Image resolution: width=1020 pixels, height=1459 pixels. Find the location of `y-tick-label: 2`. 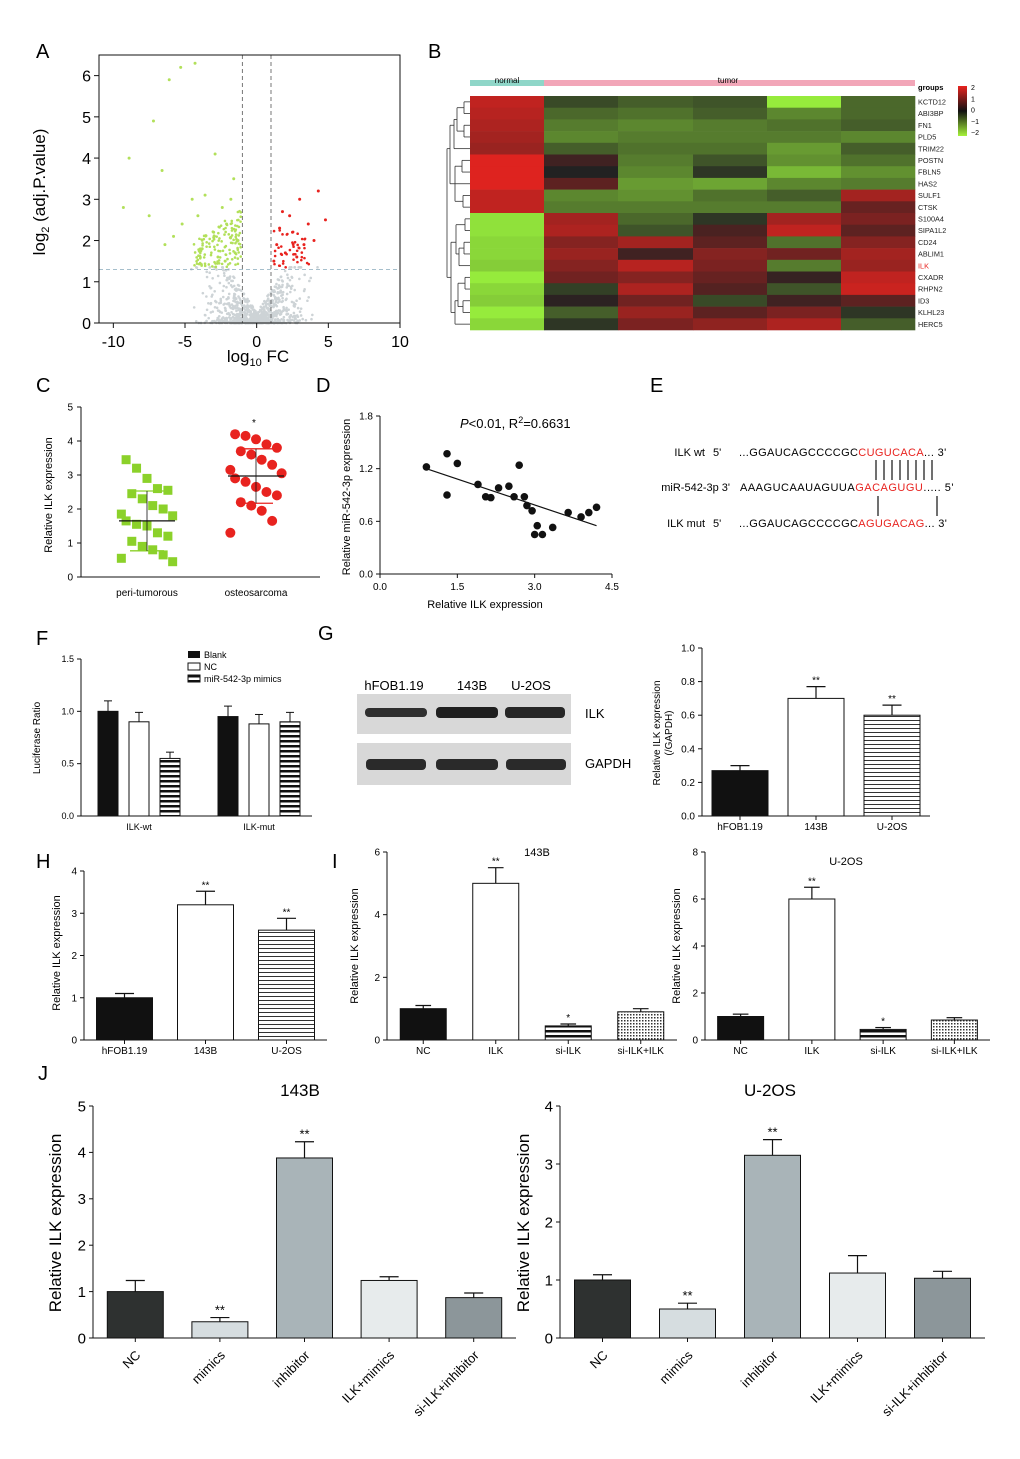

y-tick-label: 2 is located at coordinates (377, 978).